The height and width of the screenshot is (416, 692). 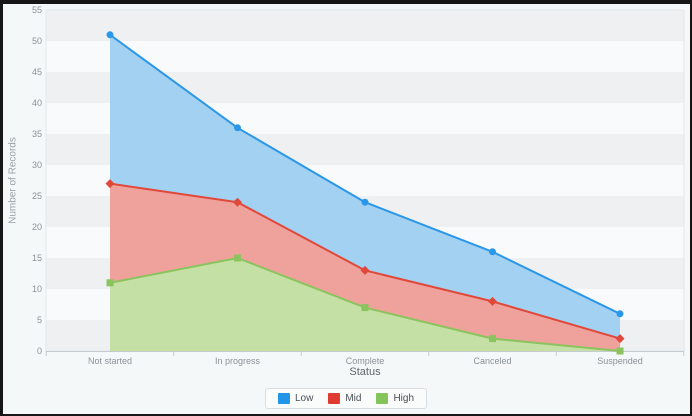 I want to click on y-axis-tick-label: 30, so click(x=37, y=165).